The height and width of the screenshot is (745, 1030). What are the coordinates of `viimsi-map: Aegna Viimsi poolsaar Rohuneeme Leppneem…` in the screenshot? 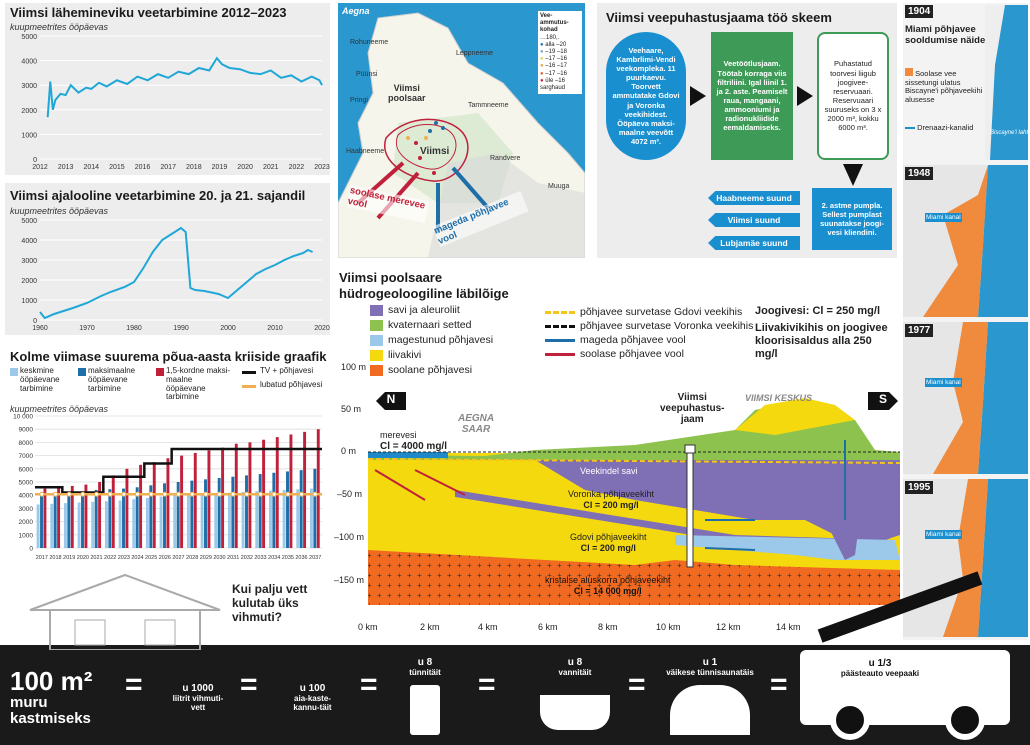 It's located at (461, 130).